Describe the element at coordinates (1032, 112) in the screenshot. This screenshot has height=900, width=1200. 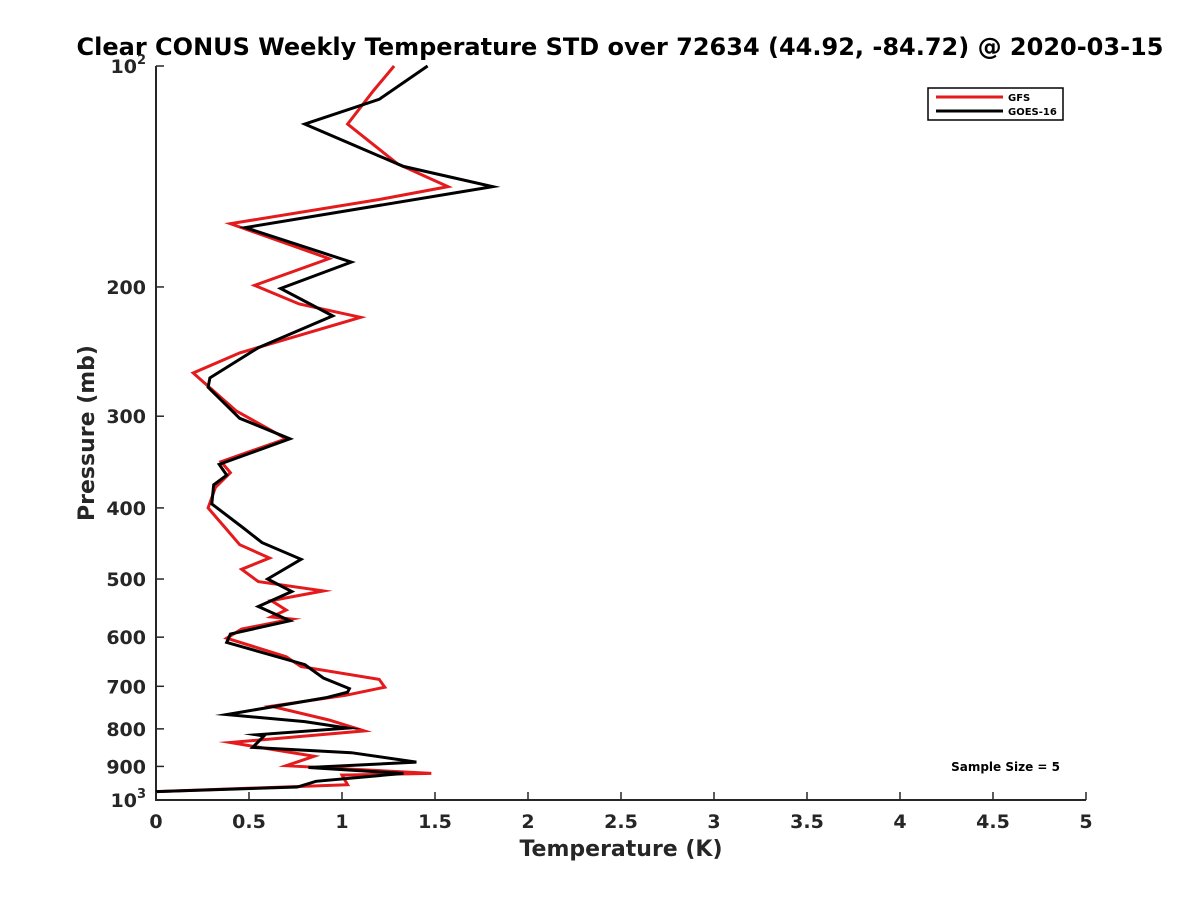
I see `legend-label-goes-16: GOES-16` at that location.